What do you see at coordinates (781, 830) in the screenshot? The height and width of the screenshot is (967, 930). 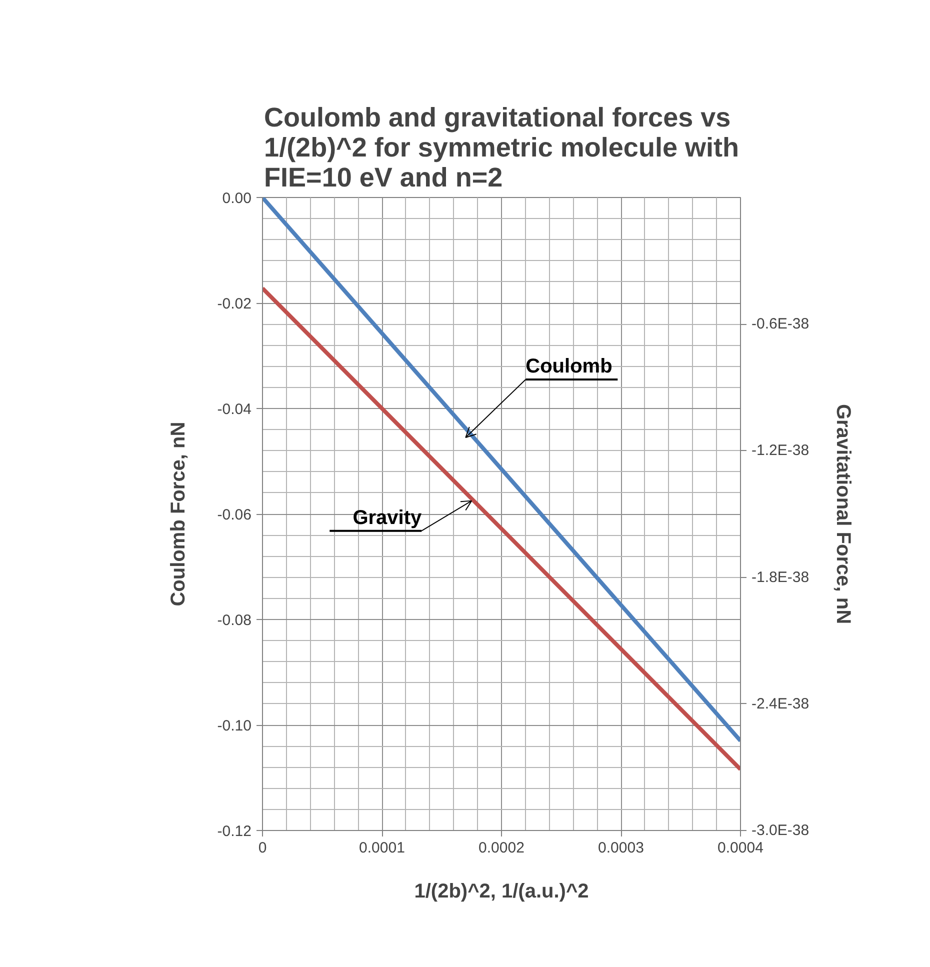 I see `y2-tick-label: -3.0E-38` at bounding box center [781, 830].